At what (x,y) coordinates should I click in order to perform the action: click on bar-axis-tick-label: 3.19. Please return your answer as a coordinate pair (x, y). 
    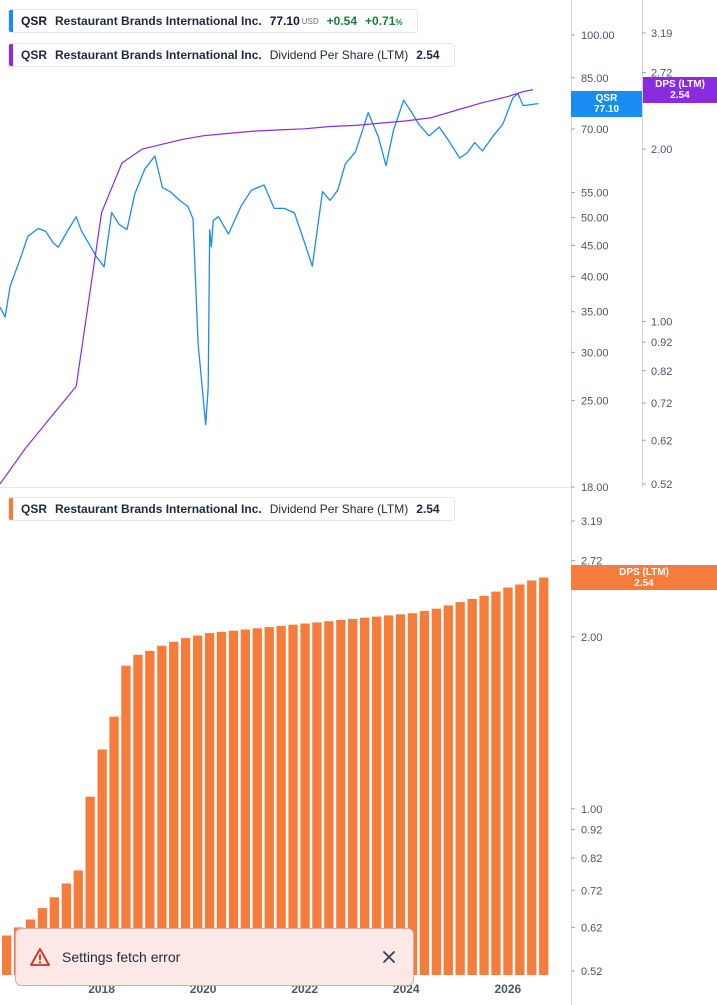
    Looking at the image, I should click on (591, 522).